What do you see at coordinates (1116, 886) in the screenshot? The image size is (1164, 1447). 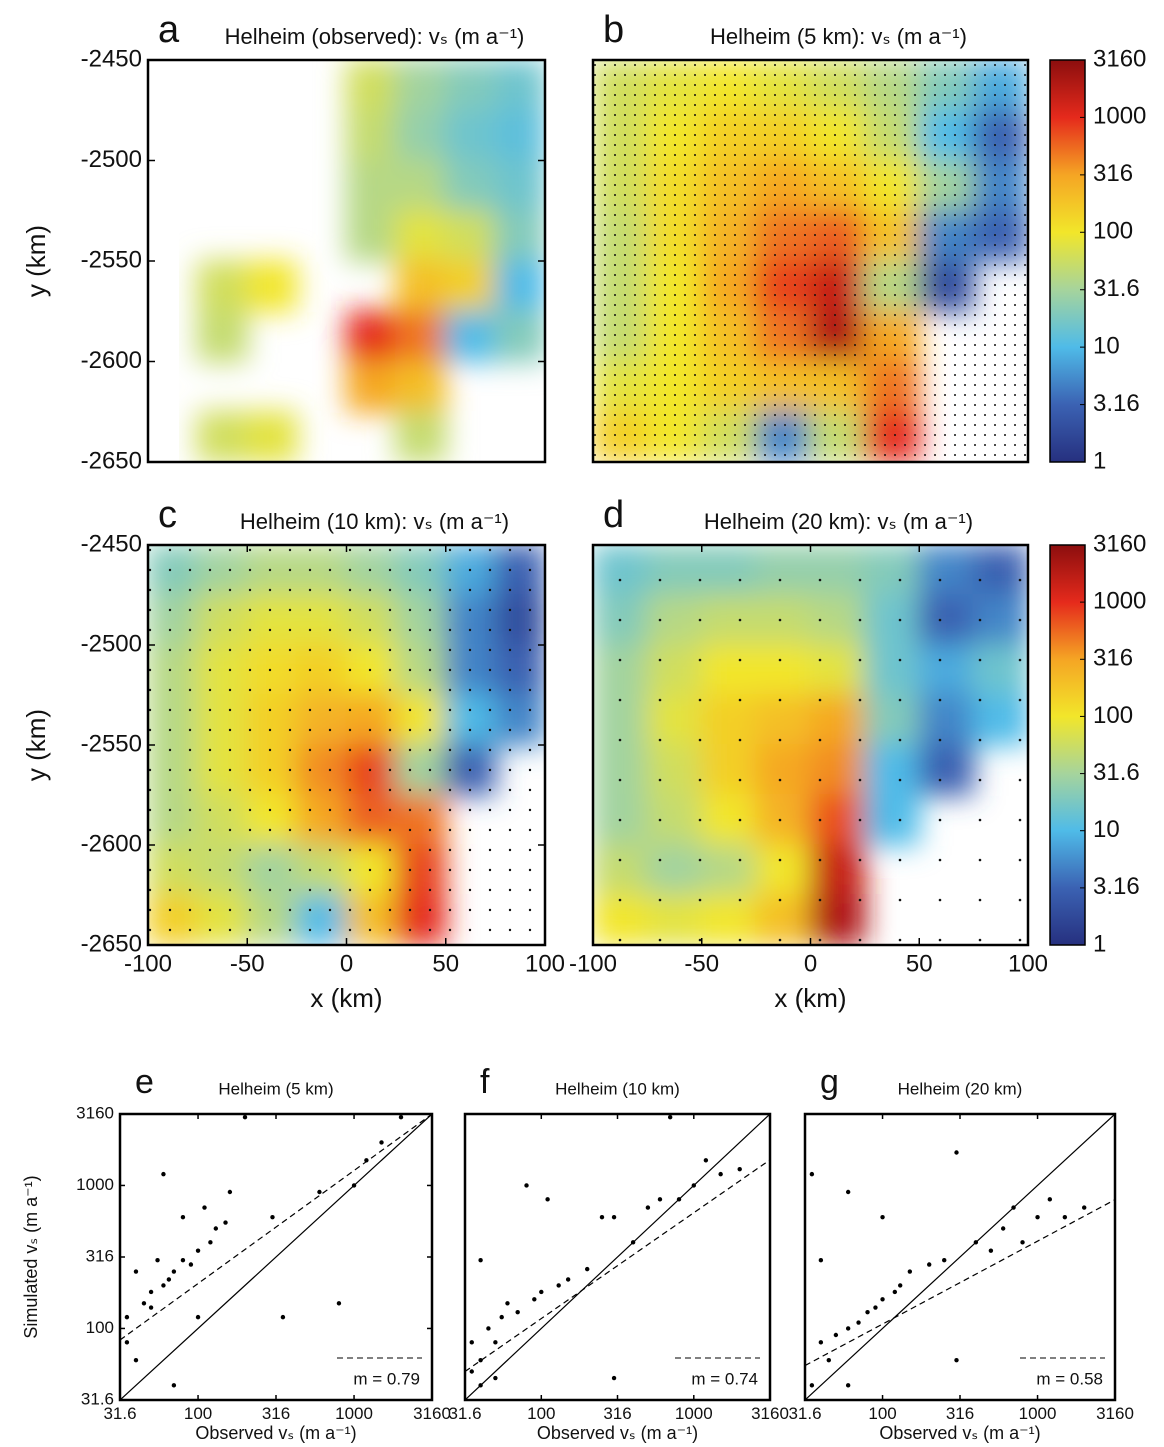 I see `colorbar-tick-label: 3.16` at bounding box center [1116, 886].